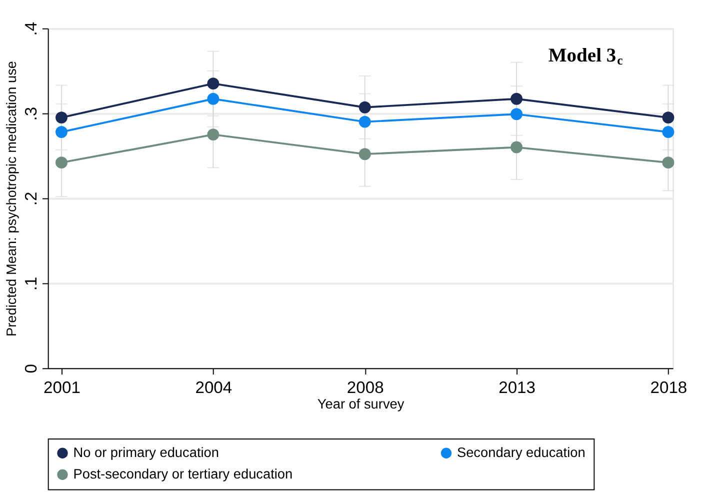 The image size is (705, 494). Describe the element at coordinates (669, 388) in the screenshot. I see `x-tick-label: 2018` at that location.